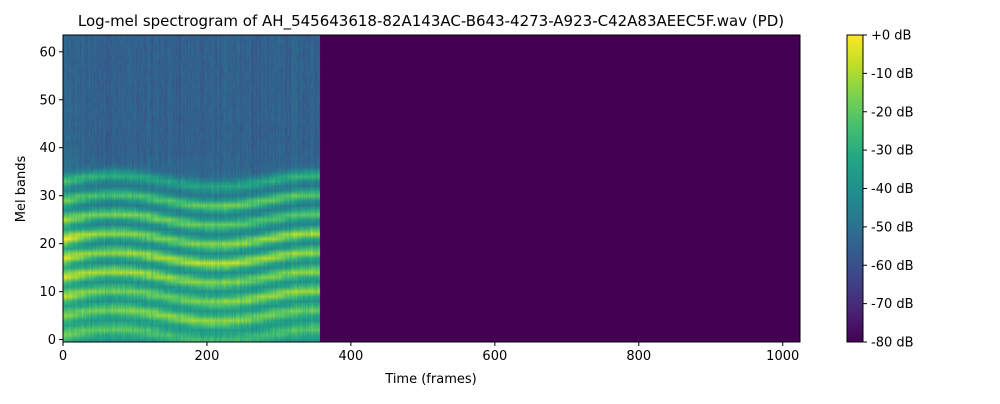 Image resolution: width=1000 pixels, height=404 pixels. What do you see at coordinates (892, 227) in the screenshot?
I see `colorbar-tick-label: -50 dB` at bounding box center [892, 227].